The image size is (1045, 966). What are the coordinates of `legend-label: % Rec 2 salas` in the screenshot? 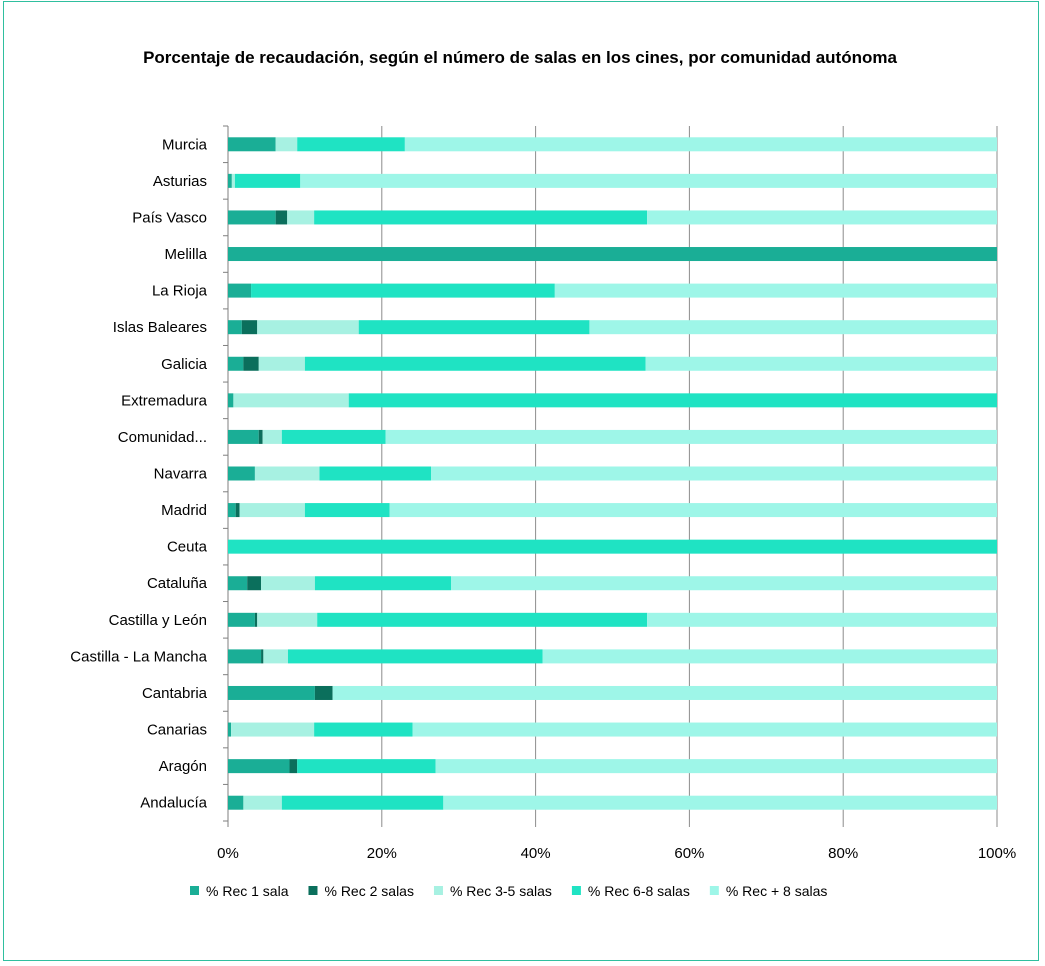 It's located at (368, 891).